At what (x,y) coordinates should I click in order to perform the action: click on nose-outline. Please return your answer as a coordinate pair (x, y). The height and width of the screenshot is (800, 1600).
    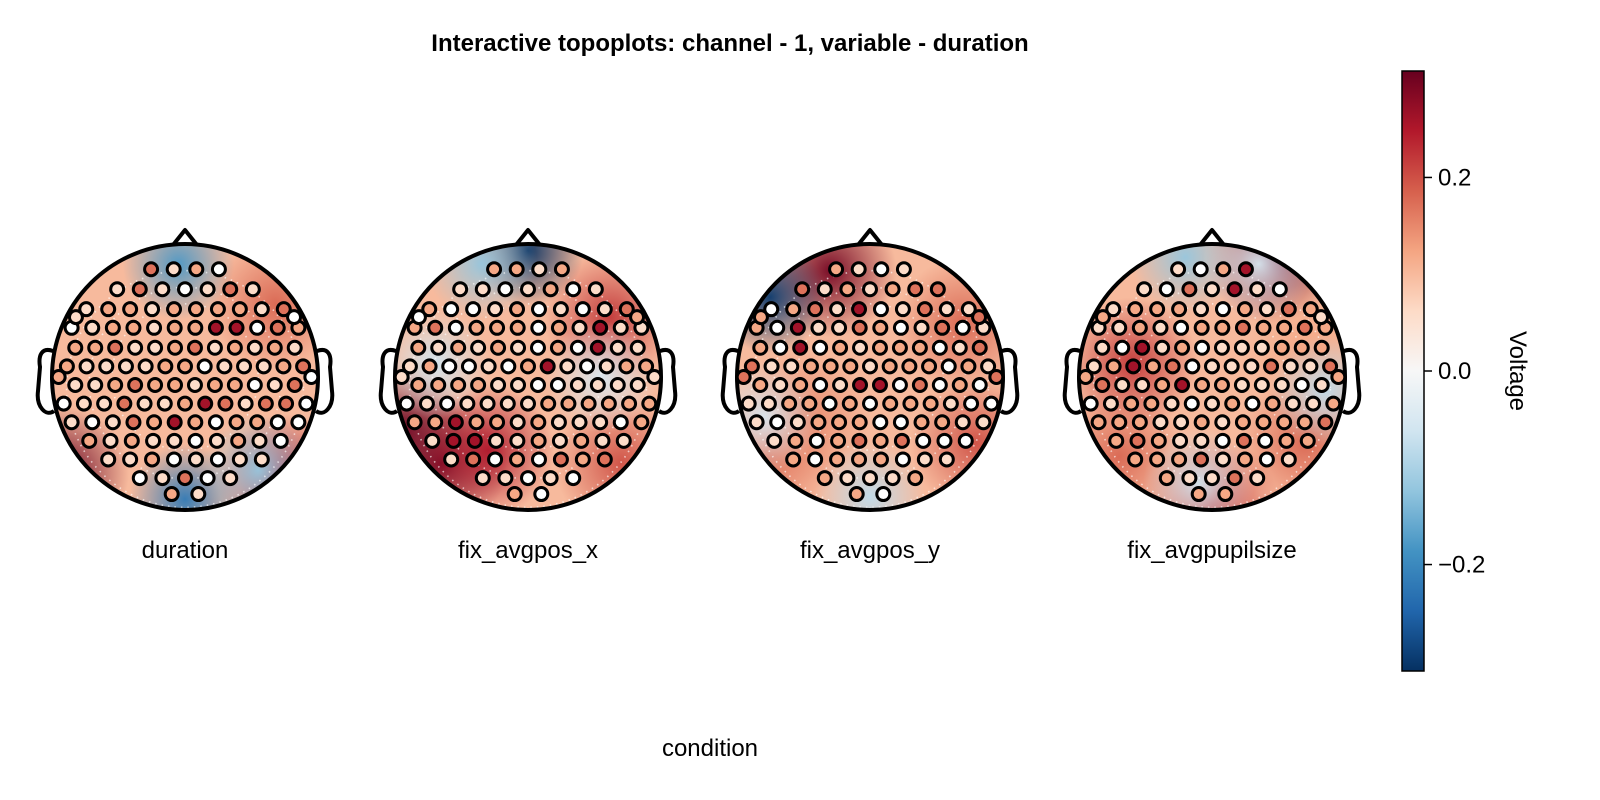
    Looking at the image, I should click on (528, 237).